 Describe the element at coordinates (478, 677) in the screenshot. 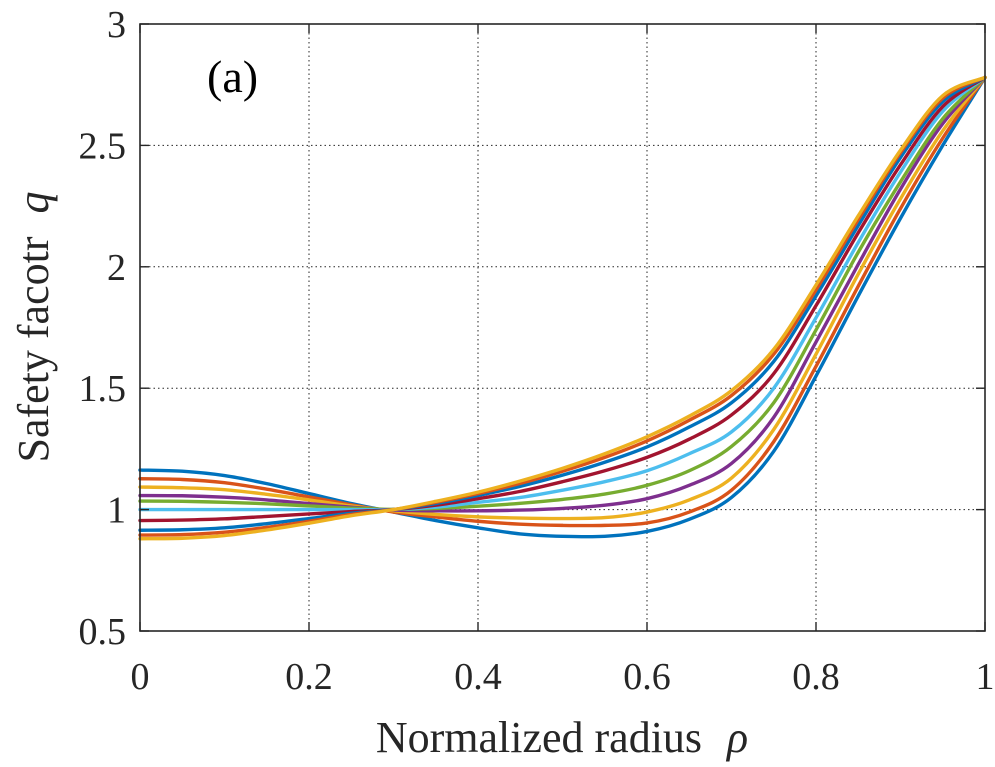

I see `x-tick-label: 0.4` at that location.